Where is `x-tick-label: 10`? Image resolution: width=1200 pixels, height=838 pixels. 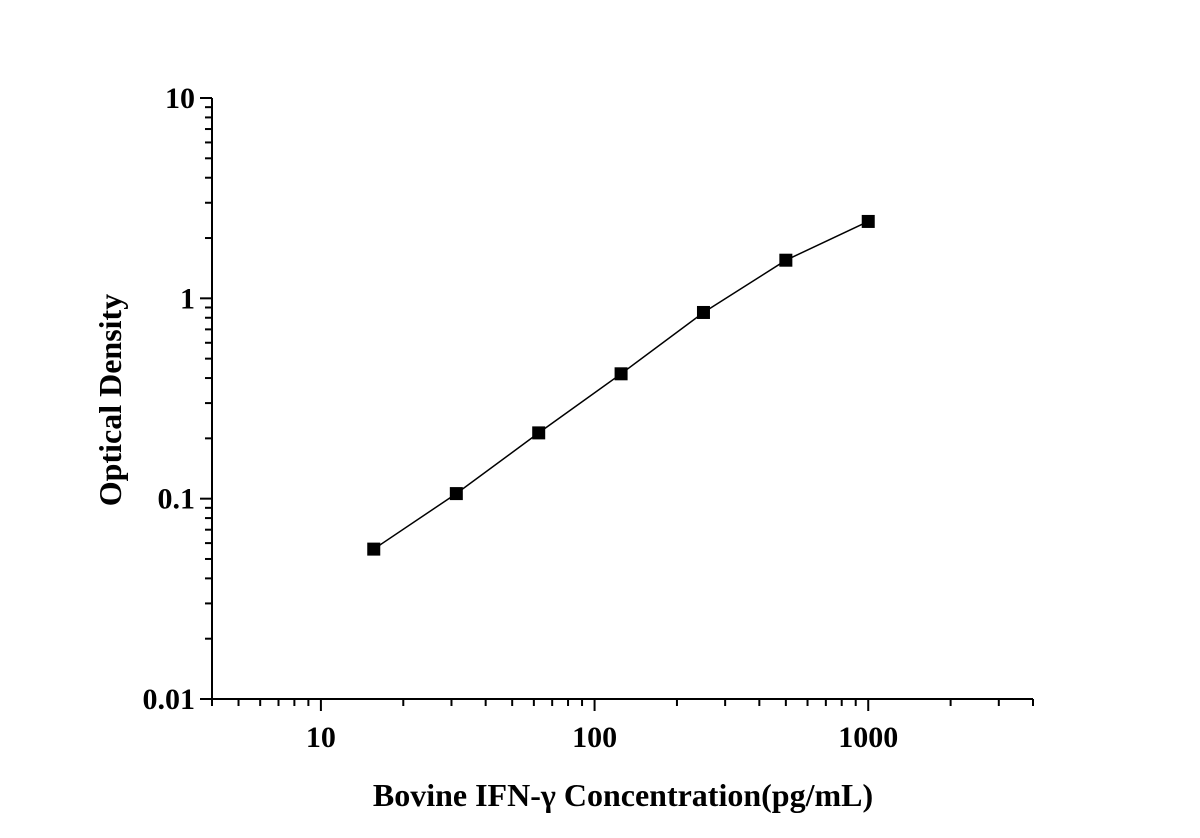
x-tick-label: 10 is located at coordinates (321, 737).